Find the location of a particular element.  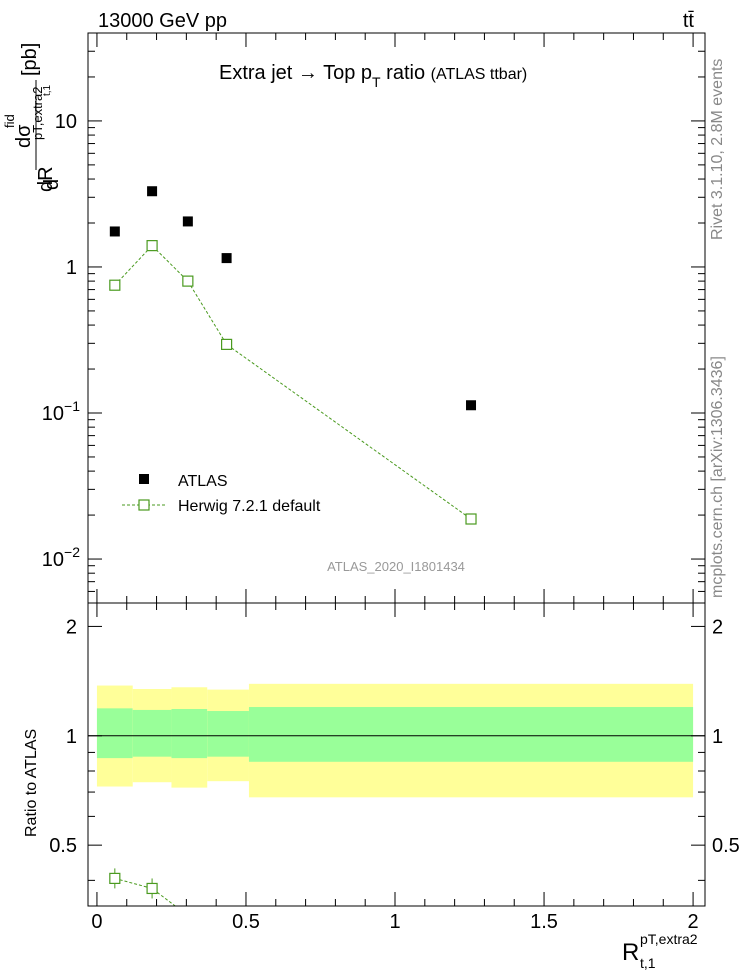

ratio-bands is located at coordinates (395, 740).